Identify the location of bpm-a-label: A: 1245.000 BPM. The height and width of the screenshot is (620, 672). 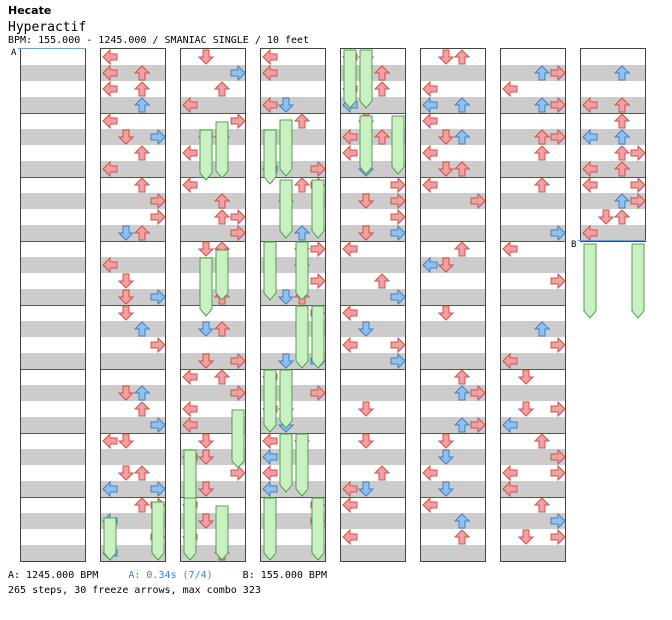
(53, 575).